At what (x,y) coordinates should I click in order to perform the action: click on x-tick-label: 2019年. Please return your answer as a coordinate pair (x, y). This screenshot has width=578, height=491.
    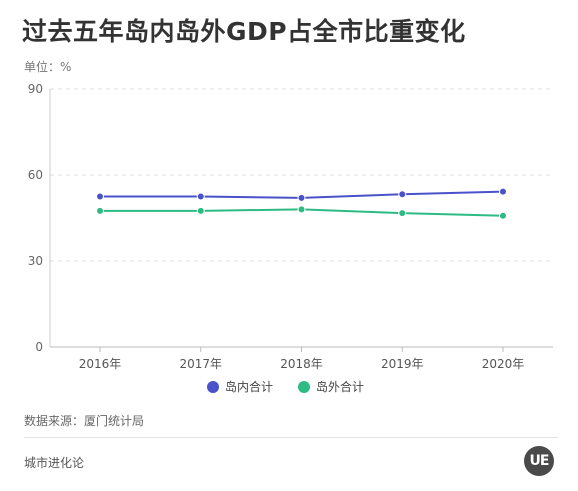
    Looking at the image, I should click on (402, 364).